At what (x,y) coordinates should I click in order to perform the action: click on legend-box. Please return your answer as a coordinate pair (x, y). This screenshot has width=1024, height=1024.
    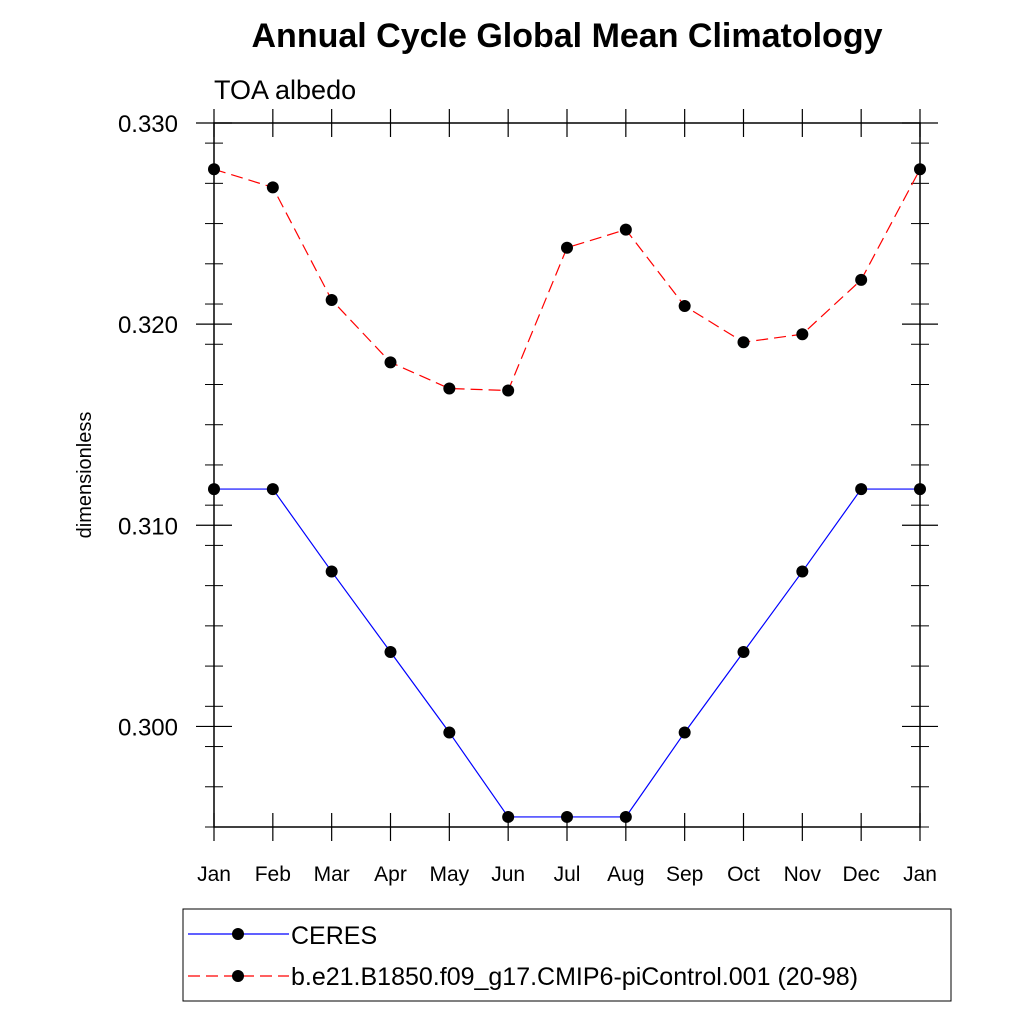
    Looking at the image, I should click on (567, 955).